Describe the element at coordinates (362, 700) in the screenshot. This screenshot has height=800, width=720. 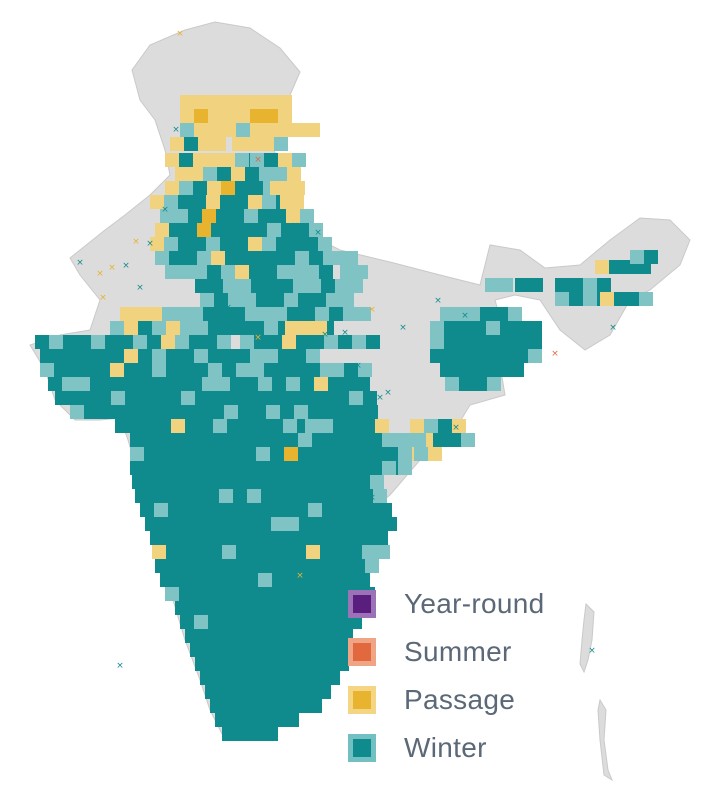
I see `legend-swatch-passage` at that location.